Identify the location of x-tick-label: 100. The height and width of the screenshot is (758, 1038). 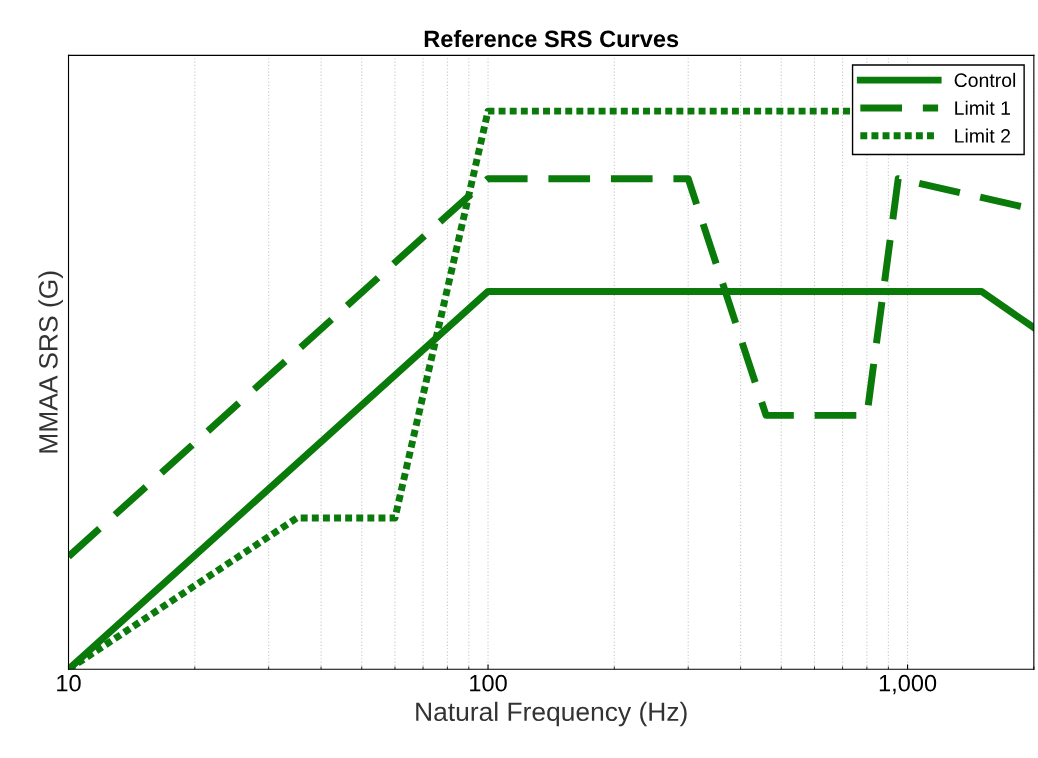
(488, 683).